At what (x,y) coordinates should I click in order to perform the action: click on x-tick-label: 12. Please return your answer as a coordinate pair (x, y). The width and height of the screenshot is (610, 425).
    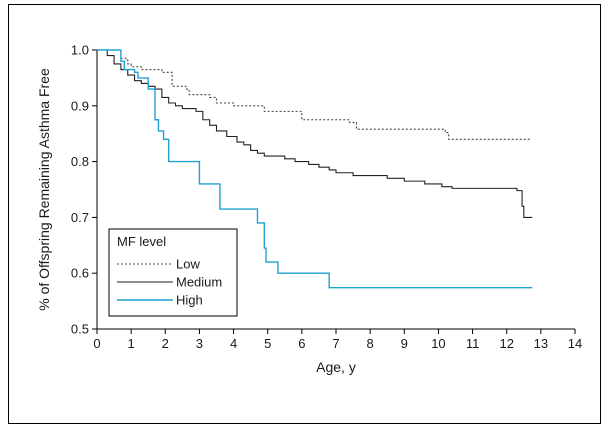
    Looking at the image, I should click on (506, 343).